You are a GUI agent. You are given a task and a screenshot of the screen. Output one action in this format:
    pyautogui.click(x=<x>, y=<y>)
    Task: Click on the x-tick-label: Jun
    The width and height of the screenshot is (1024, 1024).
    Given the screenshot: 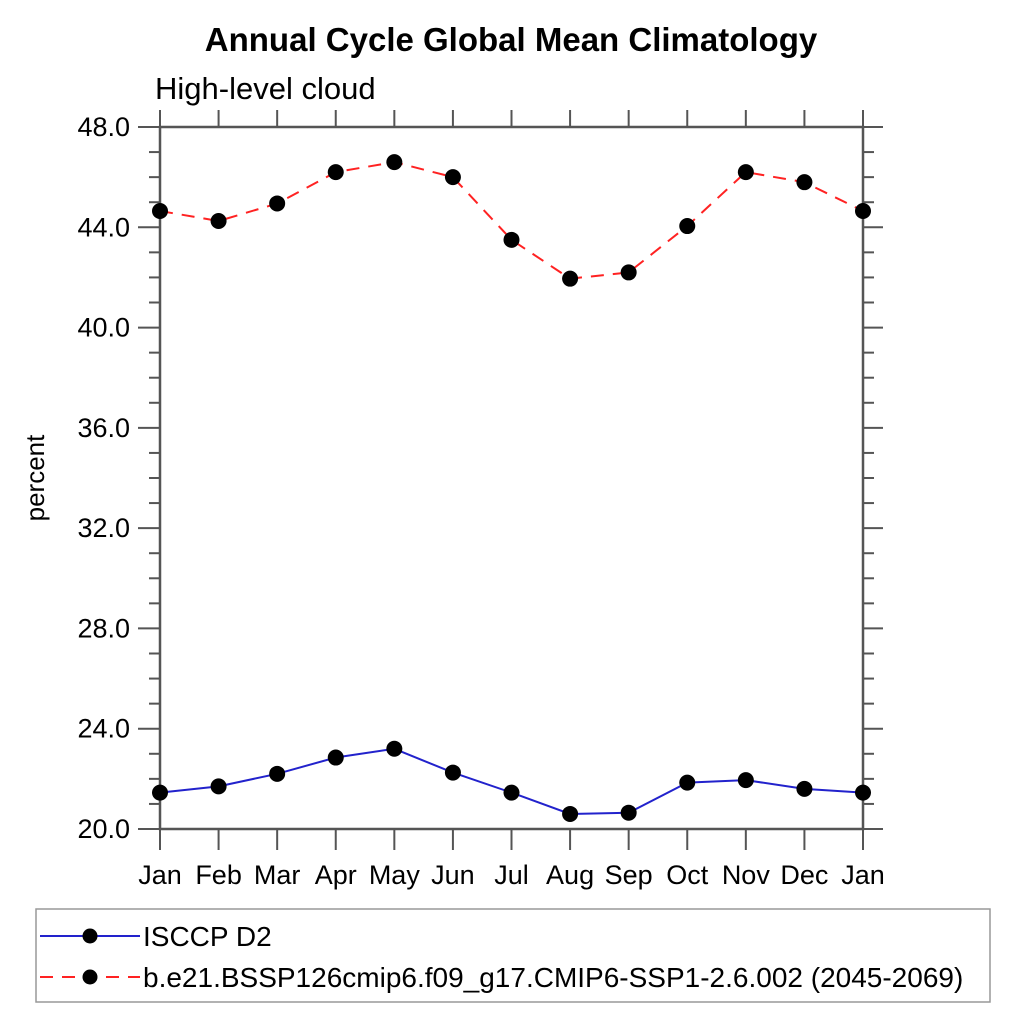 What is the action you would take?
    pyautogui.click(x=453, y=875)
    